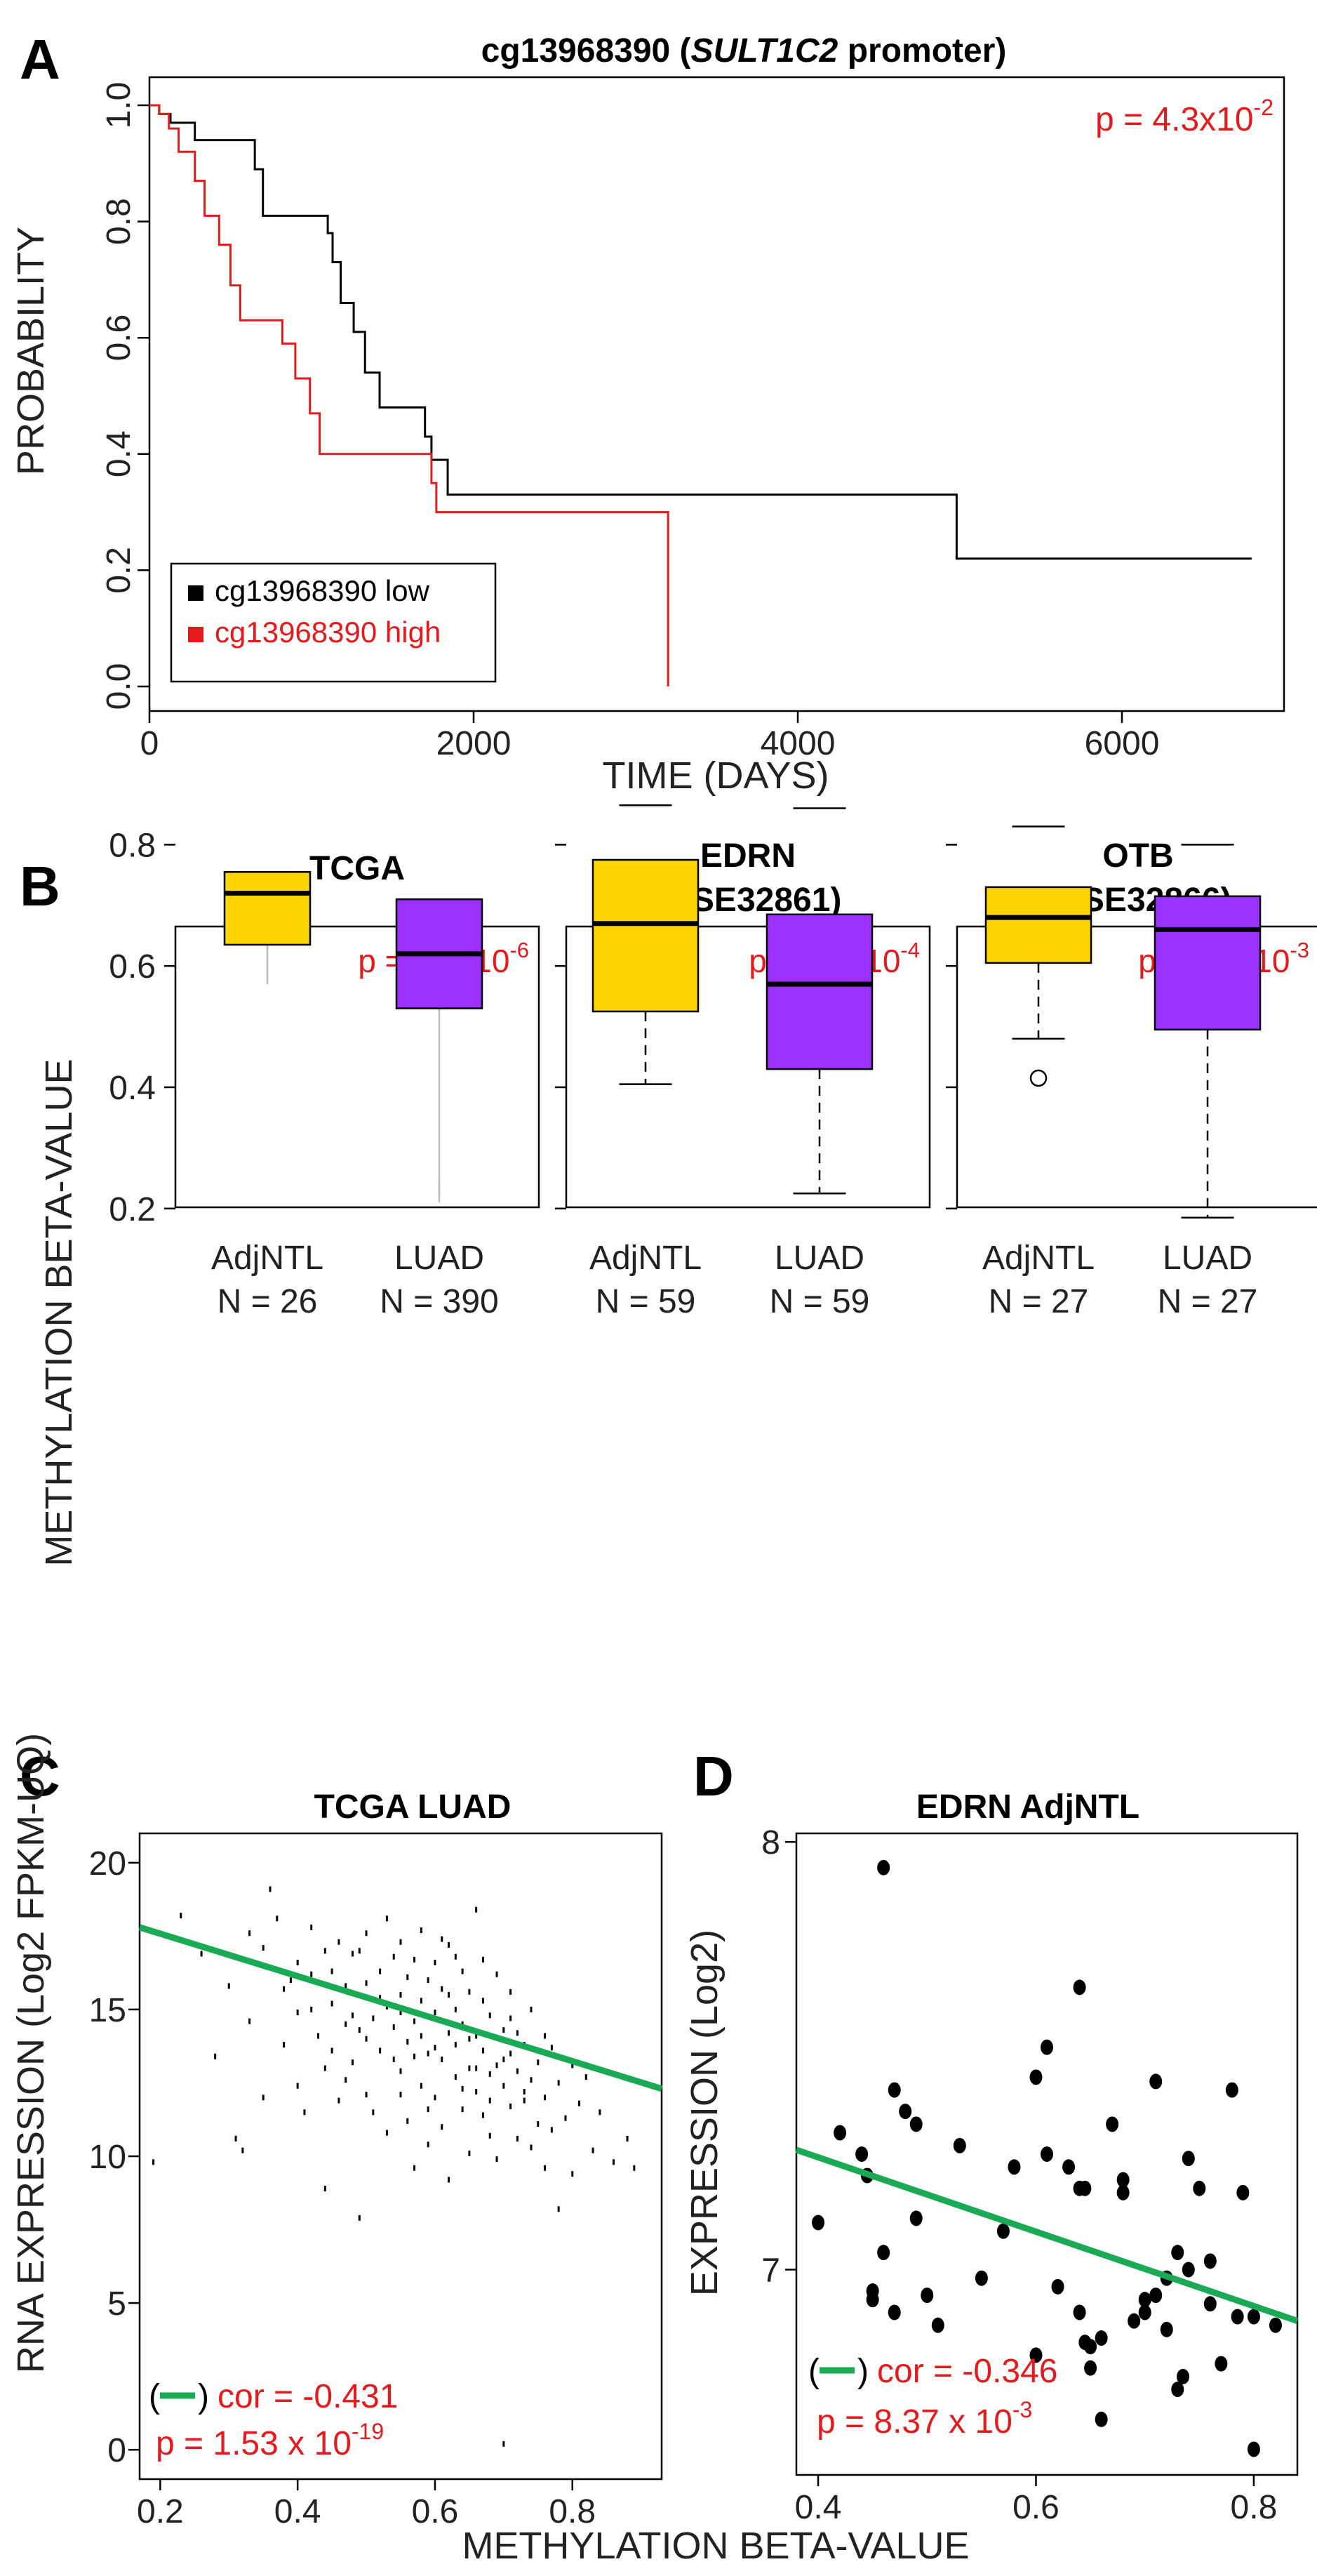 The image size is (1317, 2576). Describe the element at coordinates (308, 2397) in the screenshot. I see `scatter-c-correlation: cor = -0.431` at that location.